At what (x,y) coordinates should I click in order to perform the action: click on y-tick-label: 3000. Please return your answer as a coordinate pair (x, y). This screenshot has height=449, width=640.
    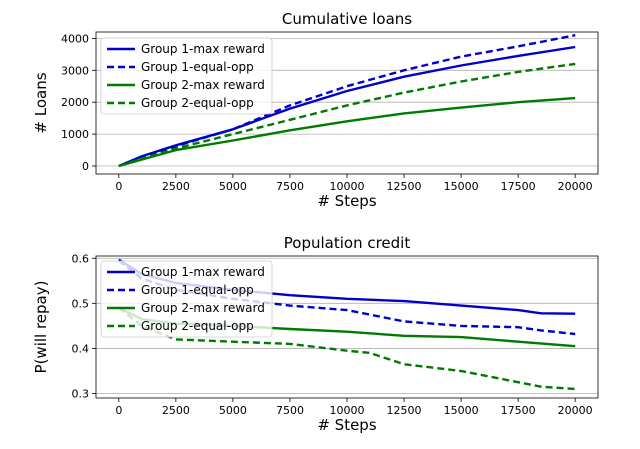
    Looking at the image, I should click on (75, 70).